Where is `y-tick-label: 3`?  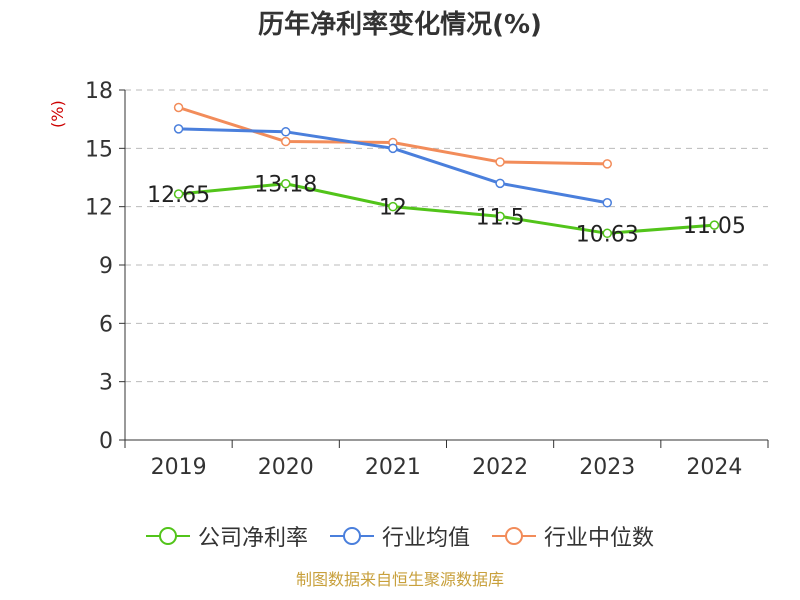 y-tick-label: 3 is located at coordinates (106, 383).